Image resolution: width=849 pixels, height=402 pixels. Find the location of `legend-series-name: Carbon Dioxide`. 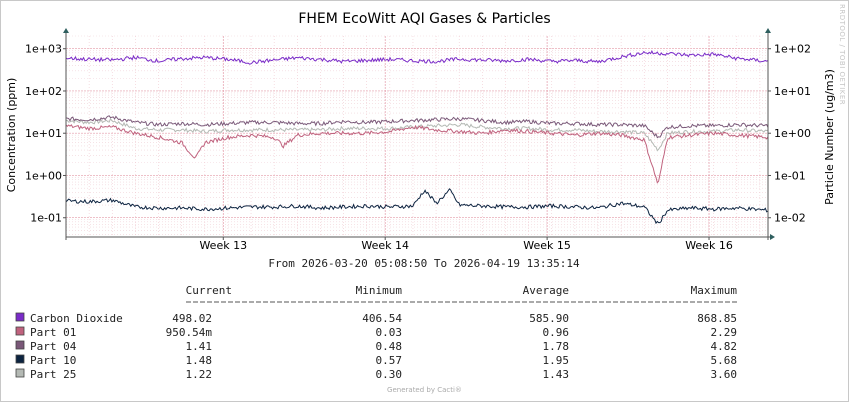

legend-series-name: Carbon Dioxide is located at coordinates (76, 318).